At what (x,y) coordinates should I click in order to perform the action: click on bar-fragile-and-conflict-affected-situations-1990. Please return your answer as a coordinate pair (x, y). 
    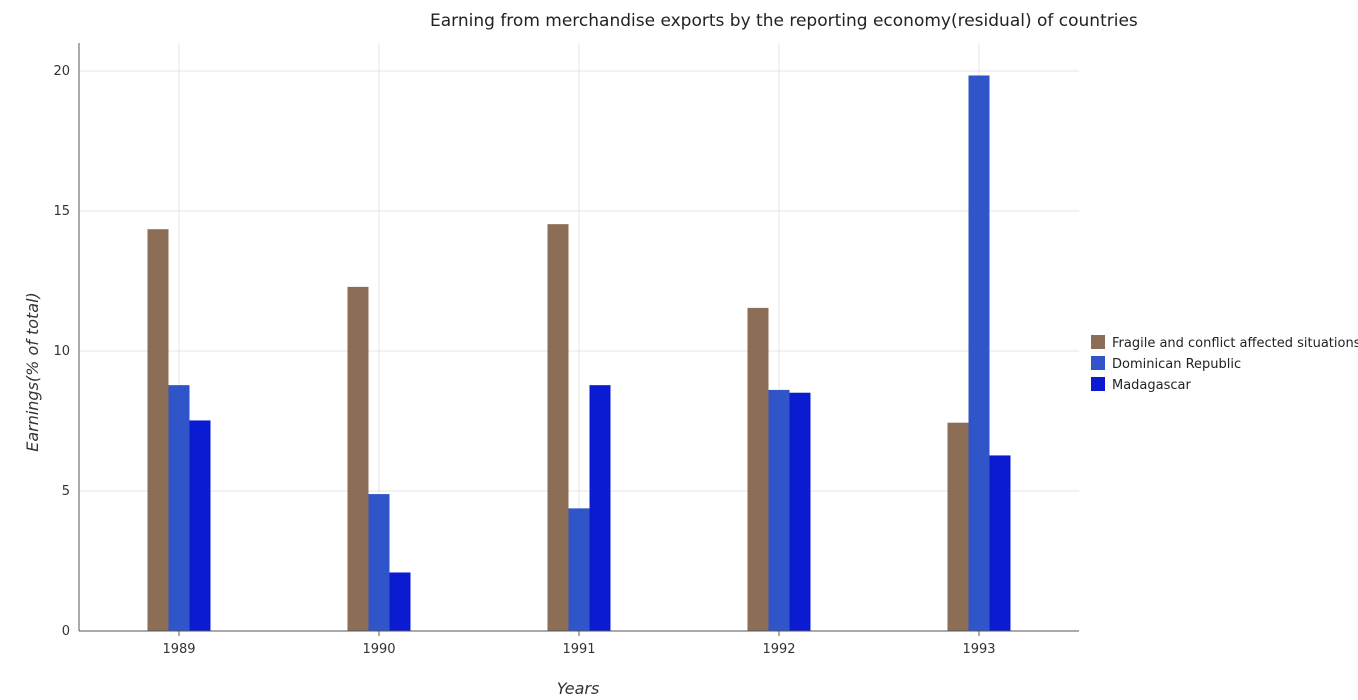
    Looking at the image, I should click on (358, 458).